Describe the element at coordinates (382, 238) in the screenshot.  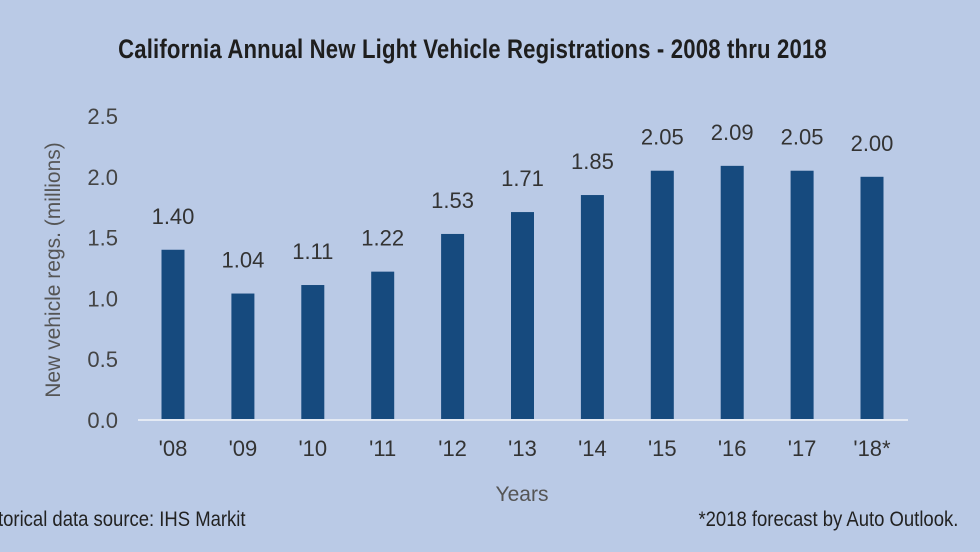
I see `data-label: 1.22` at that location.